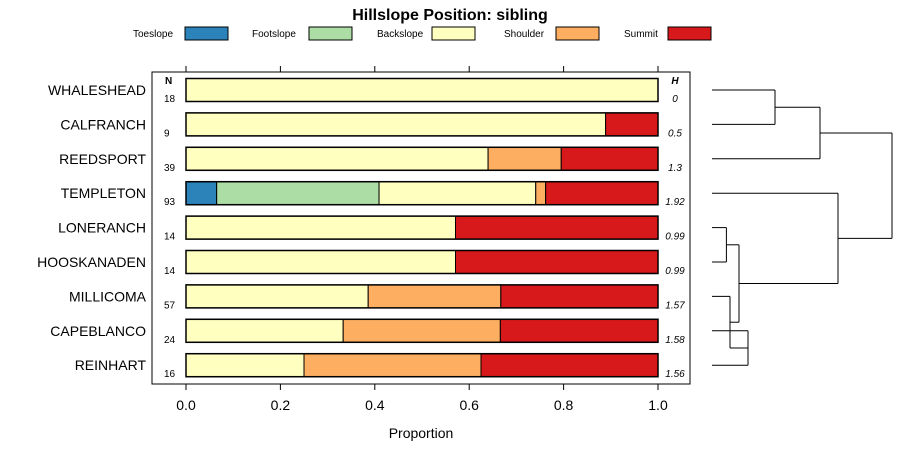 This screenshot has height=460, width=900. I want to click on legend-label-toeslope: Toeslope, so click(153, 34).